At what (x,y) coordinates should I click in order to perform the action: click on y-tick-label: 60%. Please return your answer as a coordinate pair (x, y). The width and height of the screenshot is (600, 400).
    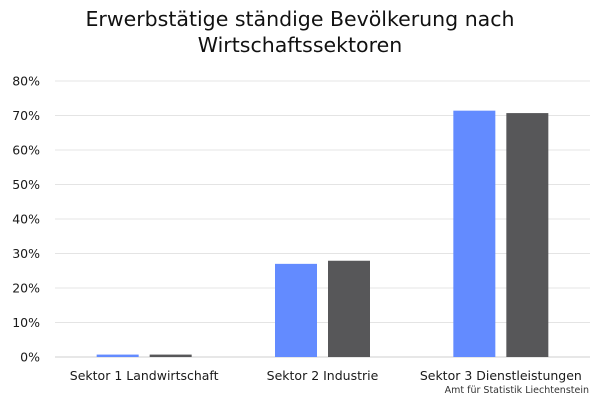
    Looking at the image, I should click on (26, 150).